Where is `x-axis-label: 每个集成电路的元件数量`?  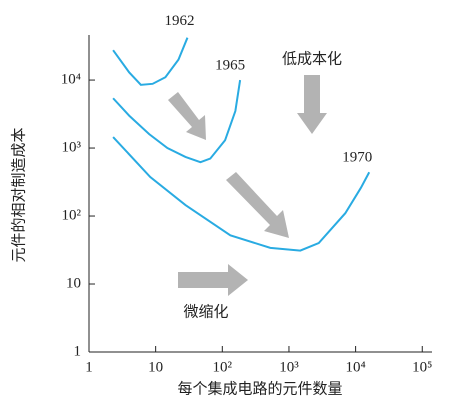
x-axis-label: 每个集成电路的元件数量 is located at coordinates (259, 388).